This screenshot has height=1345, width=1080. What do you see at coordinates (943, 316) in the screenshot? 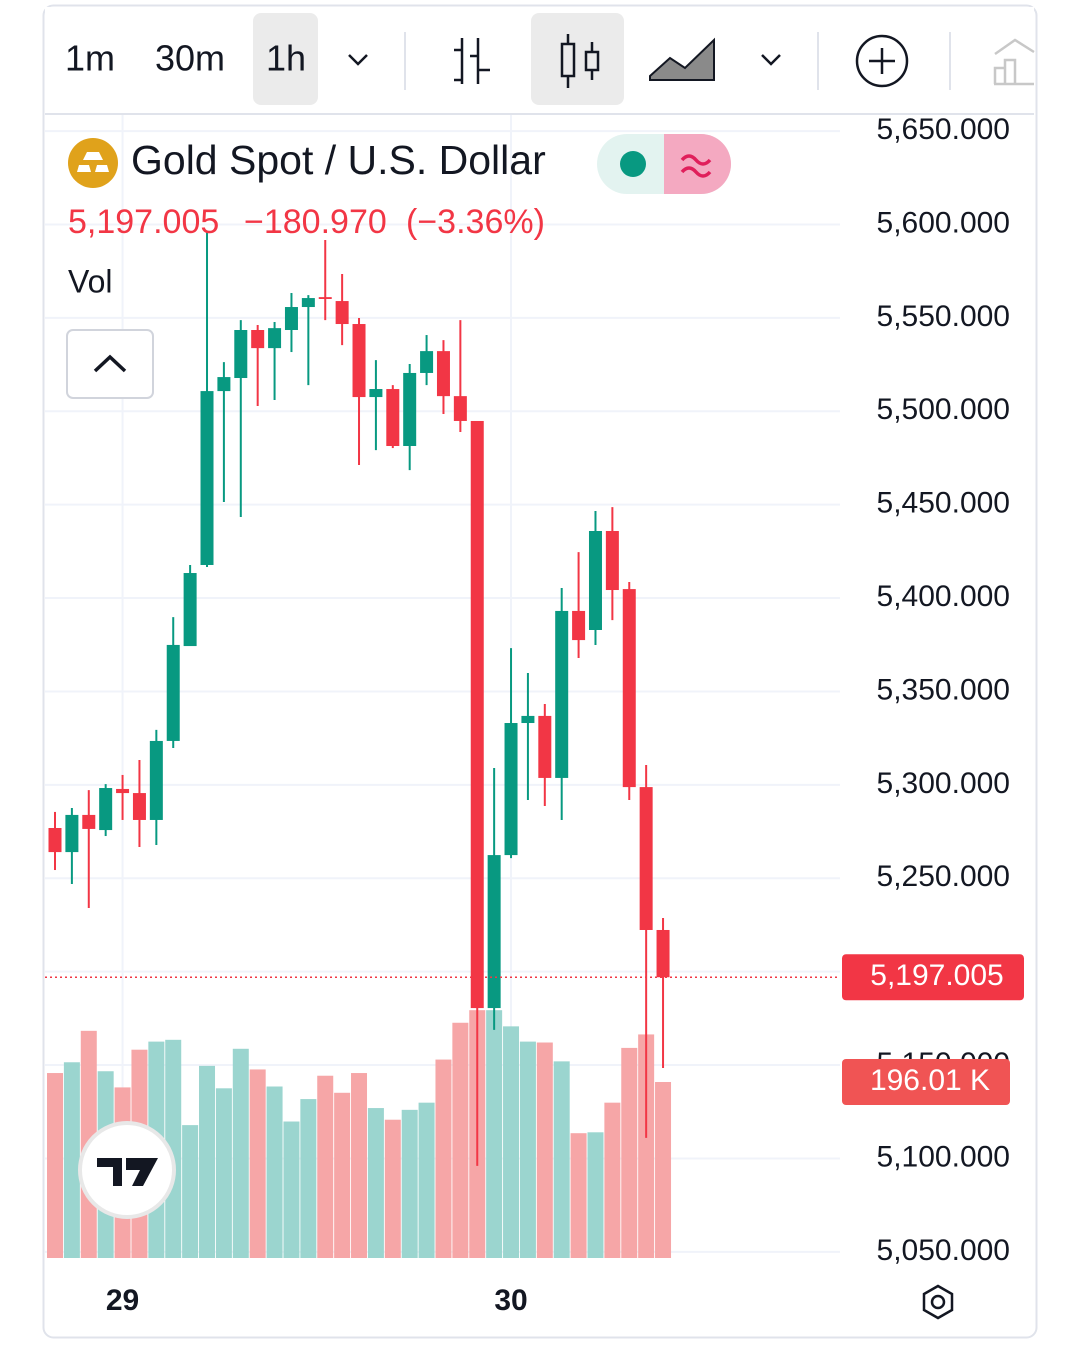
I see `y-tick-label: 5,550.000` at bounding box center [943, 316].